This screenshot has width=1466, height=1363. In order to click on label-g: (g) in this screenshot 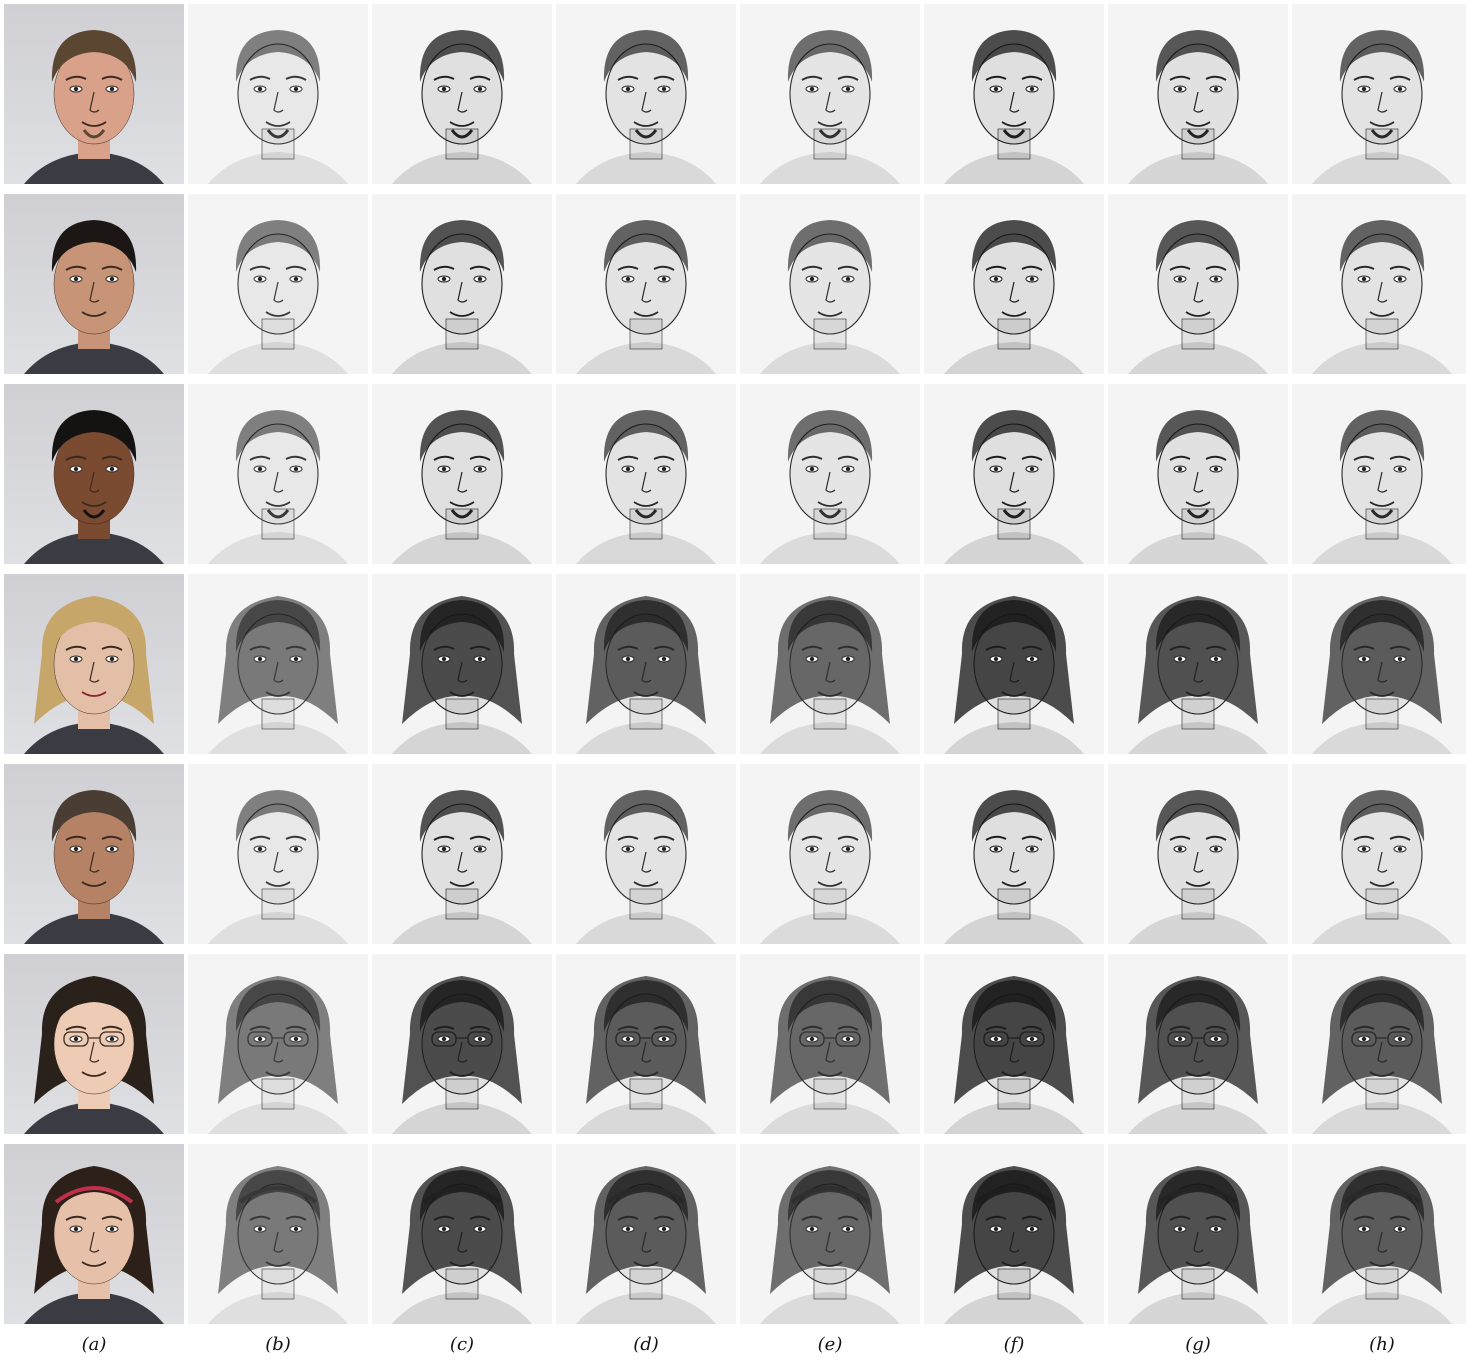, I will do `click(1198, 1344)`.